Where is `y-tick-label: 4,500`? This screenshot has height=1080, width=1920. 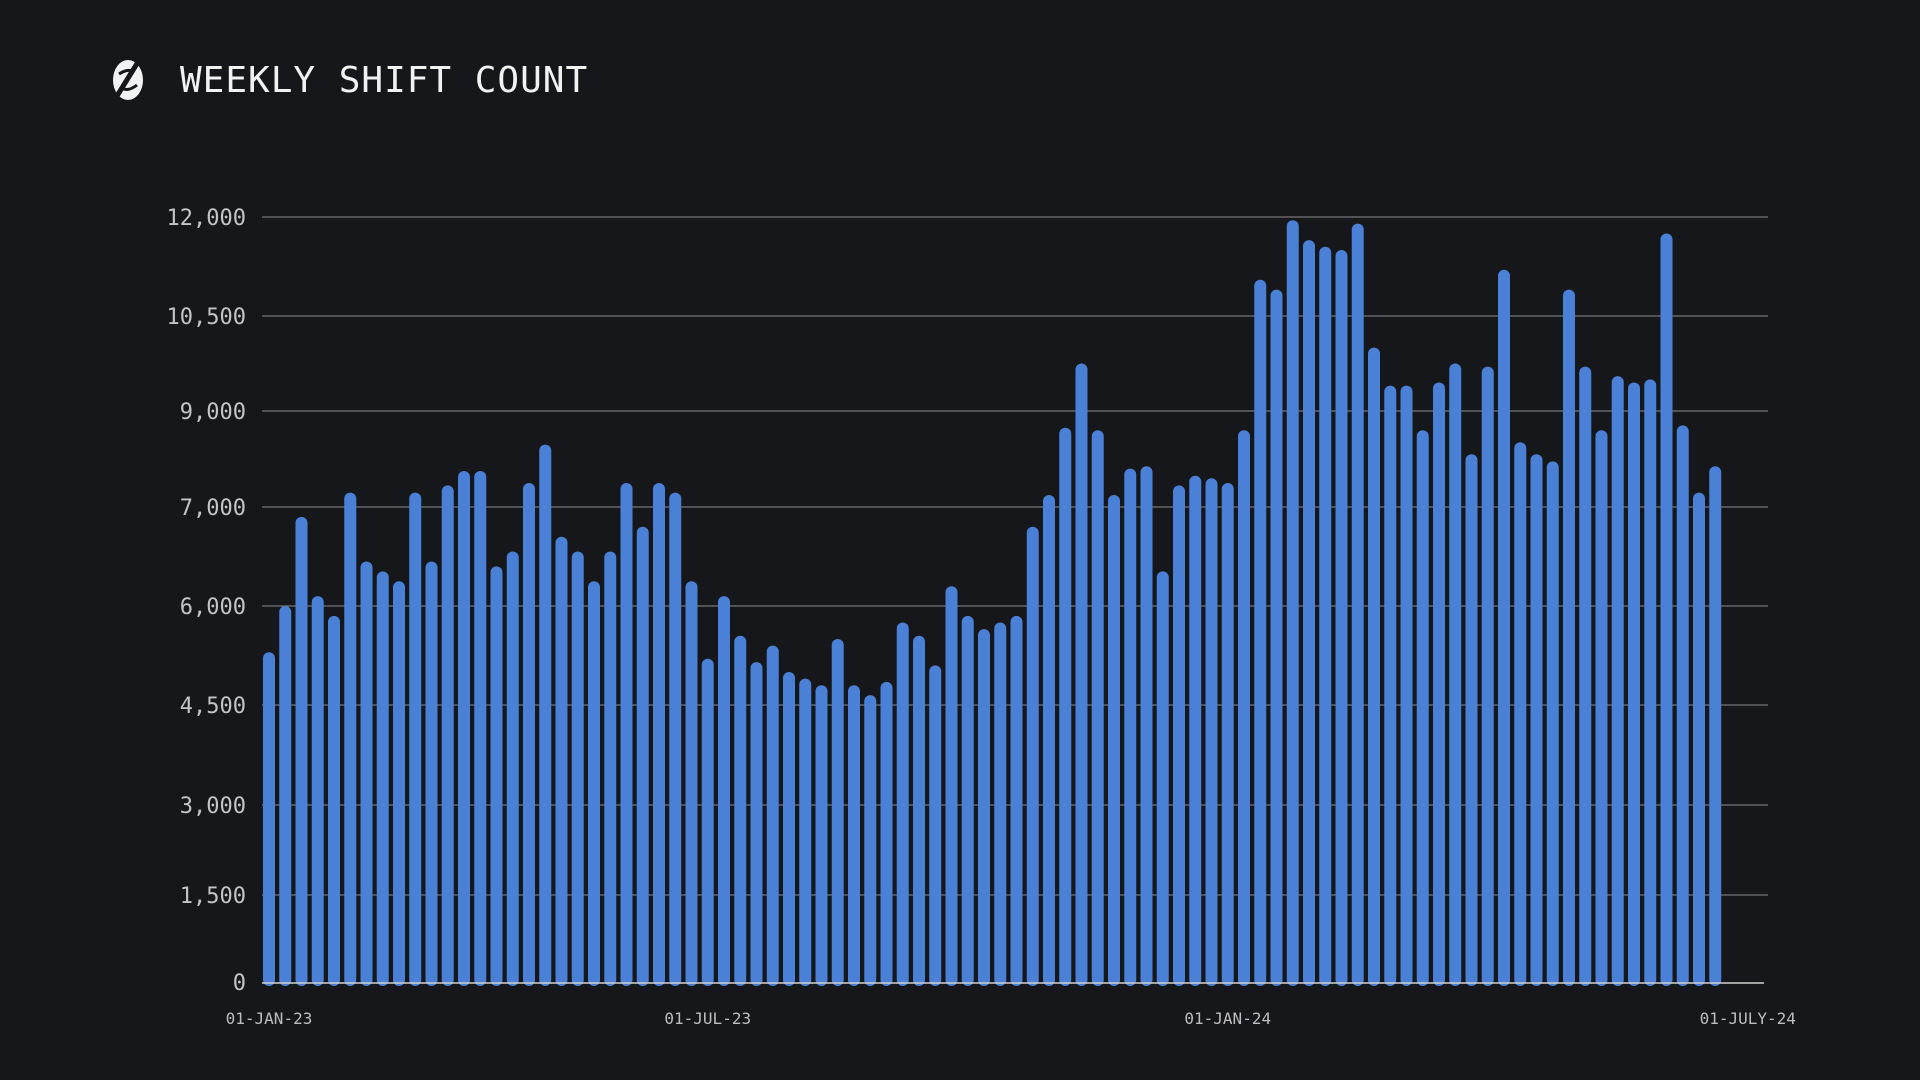 y-tick-label: 4,500 is located at coordinates (213, 706).